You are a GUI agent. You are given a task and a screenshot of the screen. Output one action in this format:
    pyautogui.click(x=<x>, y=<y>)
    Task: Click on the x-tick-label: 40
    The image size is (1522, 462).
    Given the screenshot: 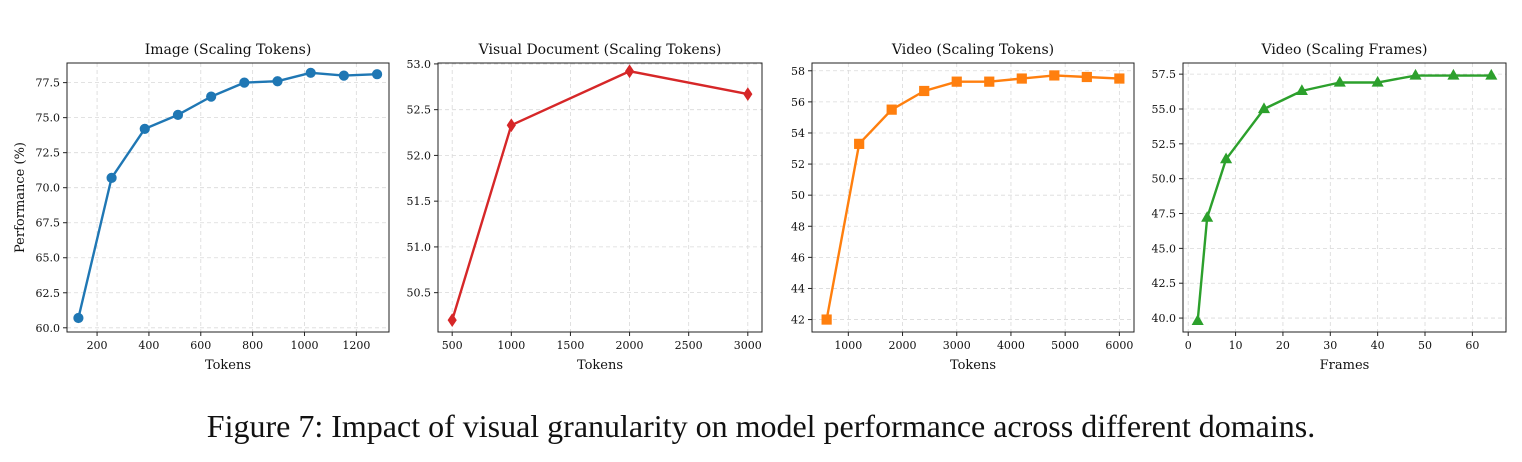 What is the action you would take?
    pyautogui.click(x=1378, y=345)
    